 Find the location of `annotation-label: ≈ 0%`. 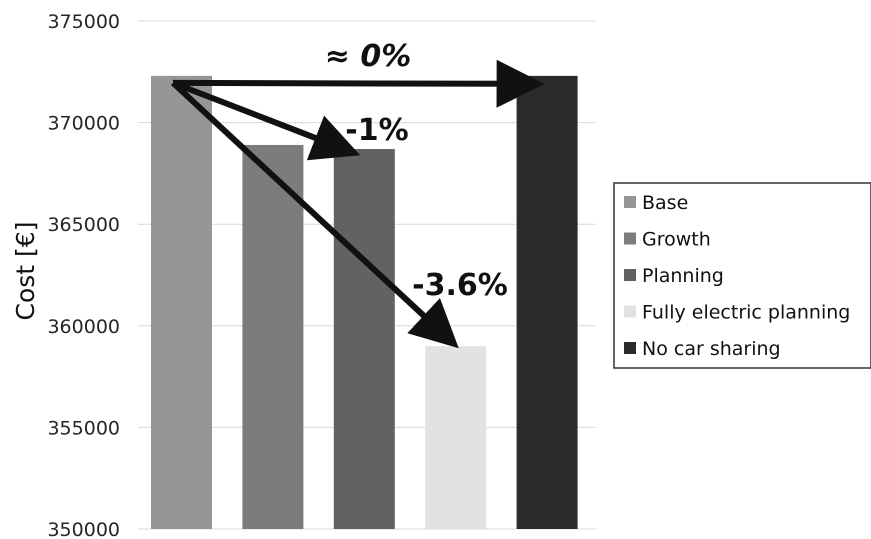

annotation-label: ≈ 0% is located at coordinates (368, 56).